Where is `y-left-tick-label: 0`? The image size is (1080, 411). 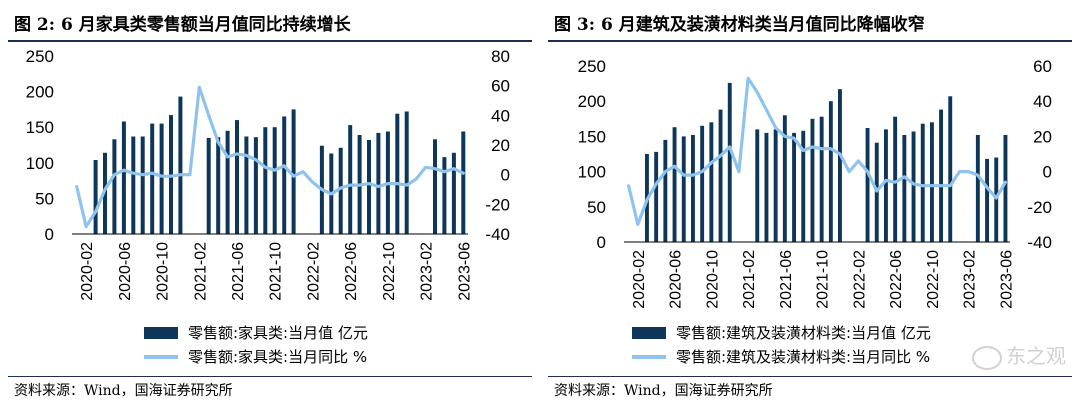 y-left-tick-label: 0 is located at coordinates (601, 242).